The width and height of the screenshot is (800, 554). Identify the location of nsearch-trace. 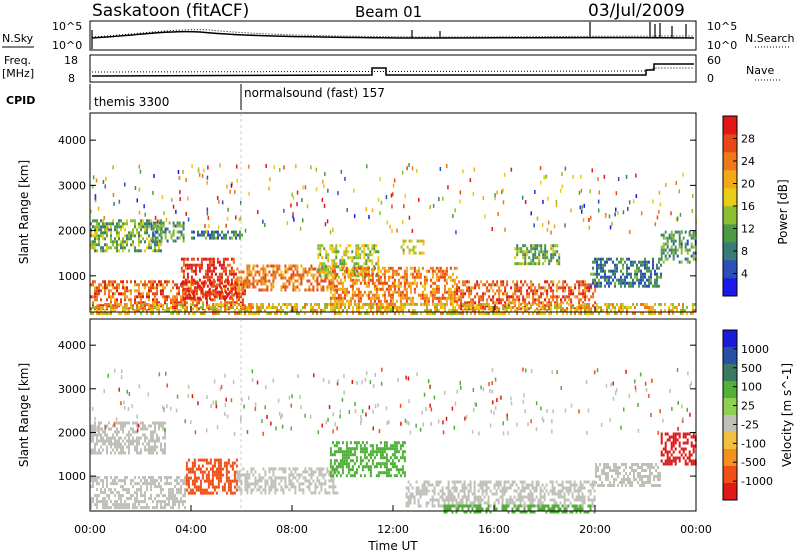
(393, 33).